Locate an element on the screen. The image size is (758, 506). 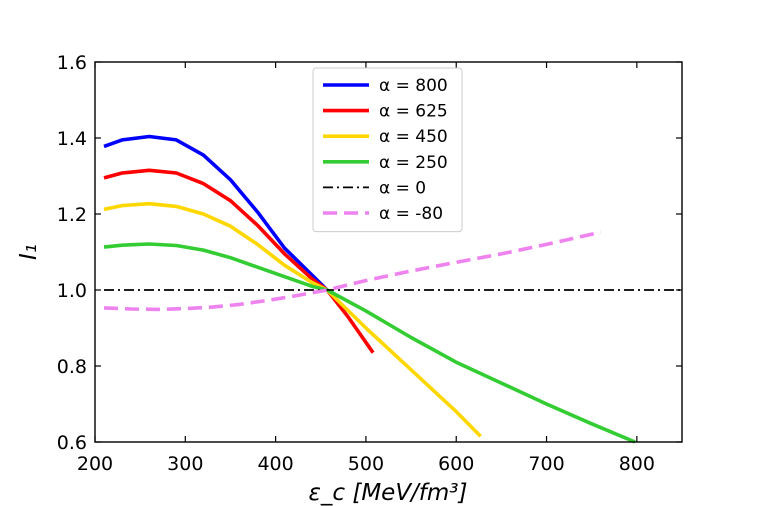
x-tick-label: 400 is located at coordinates (275, 464).